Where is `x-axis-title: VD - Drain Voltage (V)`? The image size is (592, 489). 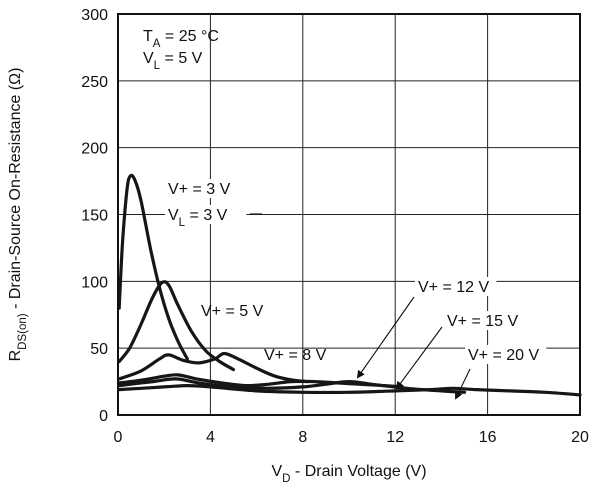
x-axis-title: VD - Drain Voltage (V) is located at coordinates (348, 474).